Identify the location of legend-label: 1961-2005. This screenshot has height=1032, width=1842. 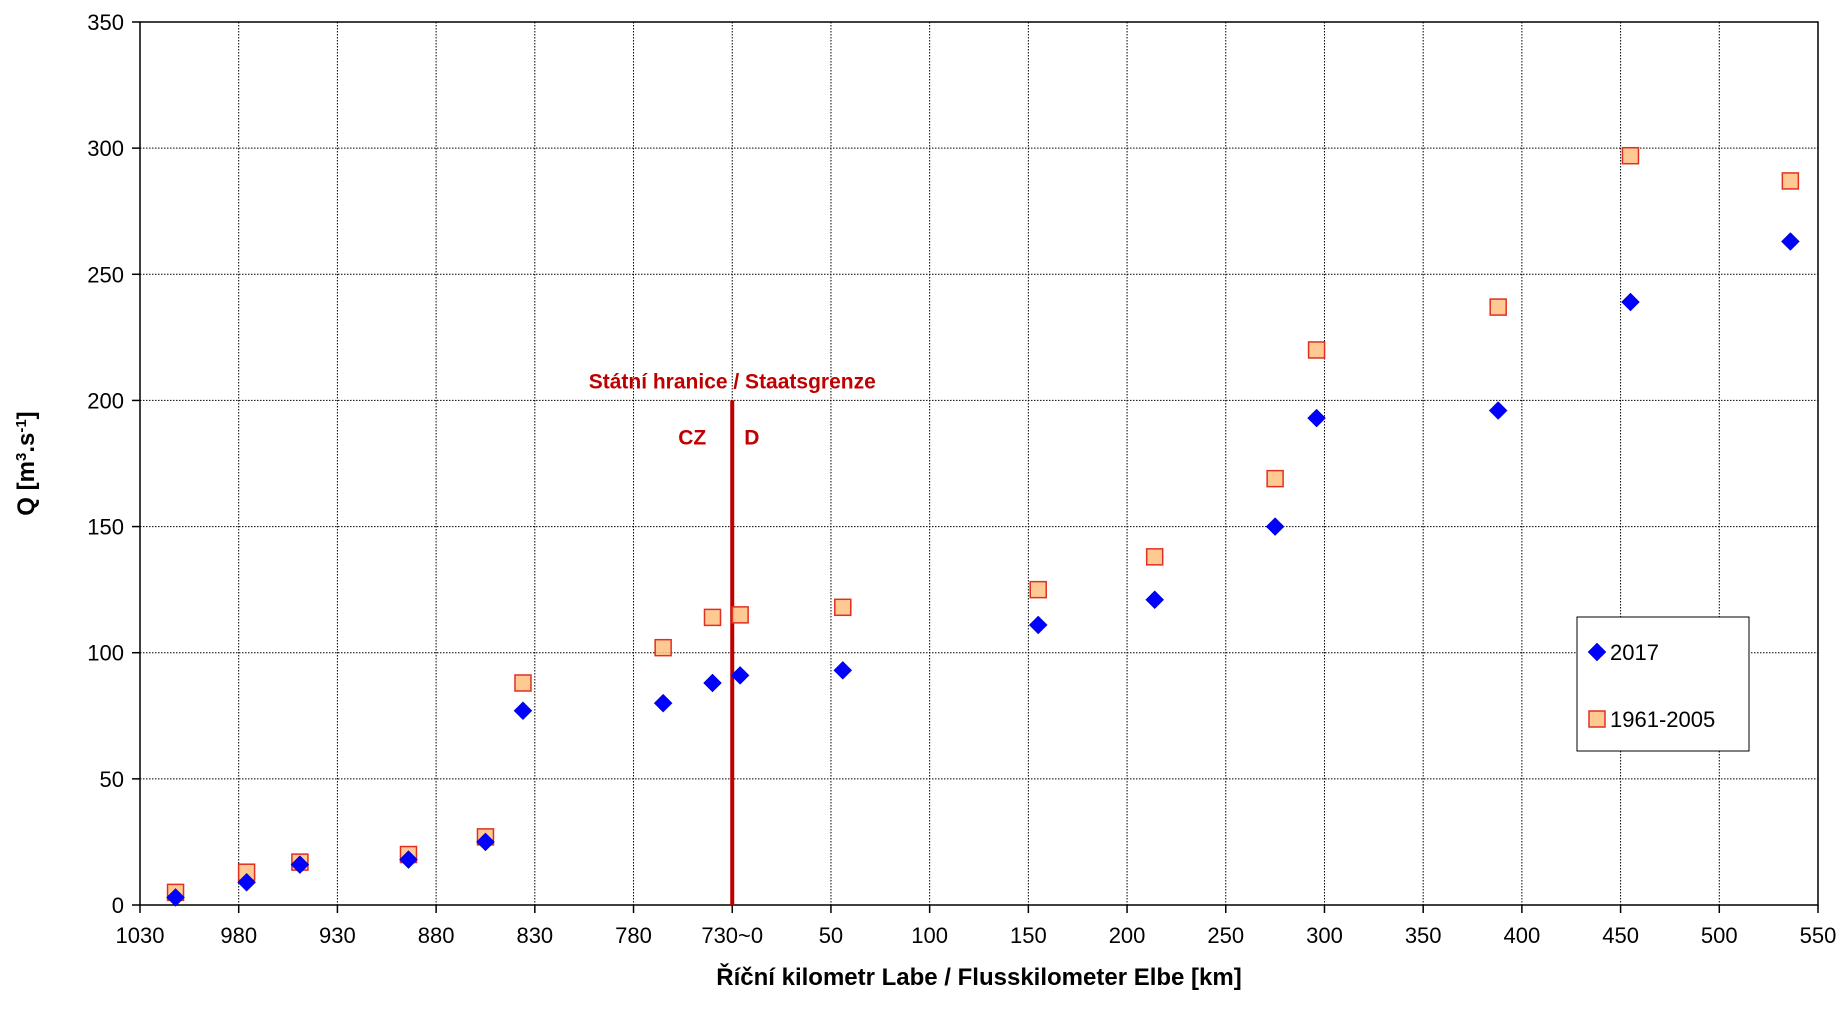
(1662, 719).